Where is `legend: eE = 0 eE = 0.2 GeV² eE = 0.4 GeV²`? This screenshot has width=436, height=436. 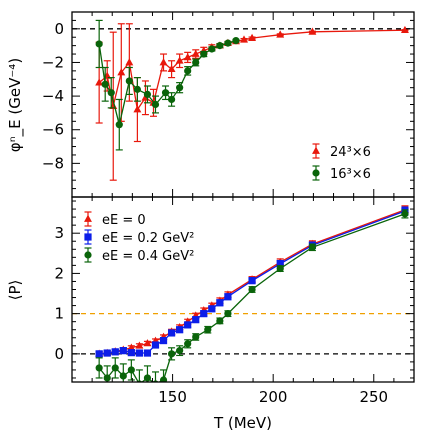 legend: eE = 0 eE = 0.2 GeV² eE = 0.4 GeV² is located at coordinates (139, 237).